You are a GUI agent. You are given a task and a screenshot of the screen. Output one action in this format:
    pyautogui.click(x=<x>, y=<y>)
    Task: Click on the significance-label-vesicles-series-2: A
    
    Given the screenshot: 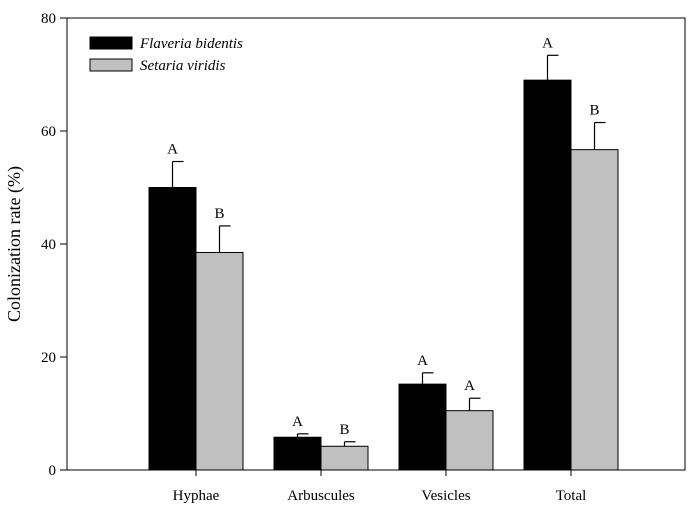 What is the action you would take?
    pyautogui.click(x=469, y=386)
    